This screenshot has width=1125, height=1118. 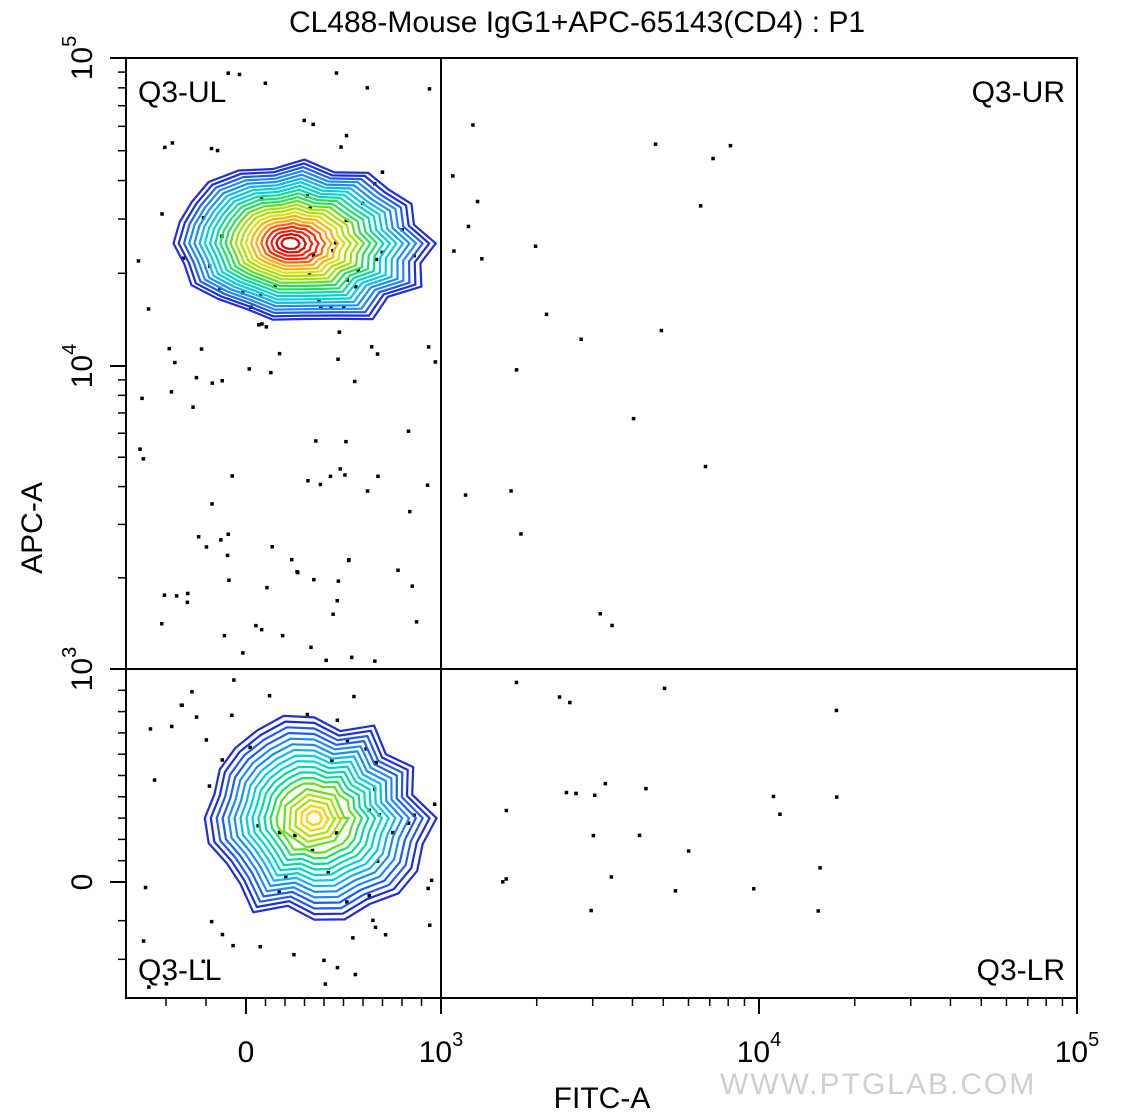 What do you see at coordinates (179, 970) in the screenshot?
I see `quadrant-label: Q3-LL` at bounding box center [179, 970].